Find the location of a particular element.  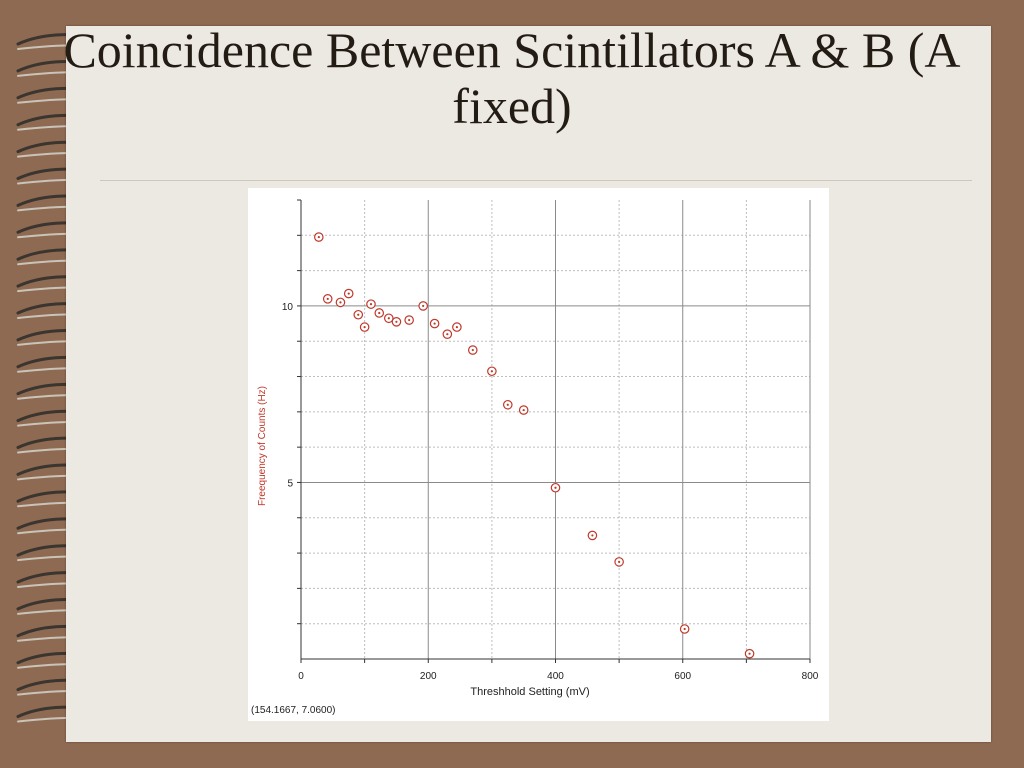

x-tick-label: 800 is located at coordinates (810, 676).